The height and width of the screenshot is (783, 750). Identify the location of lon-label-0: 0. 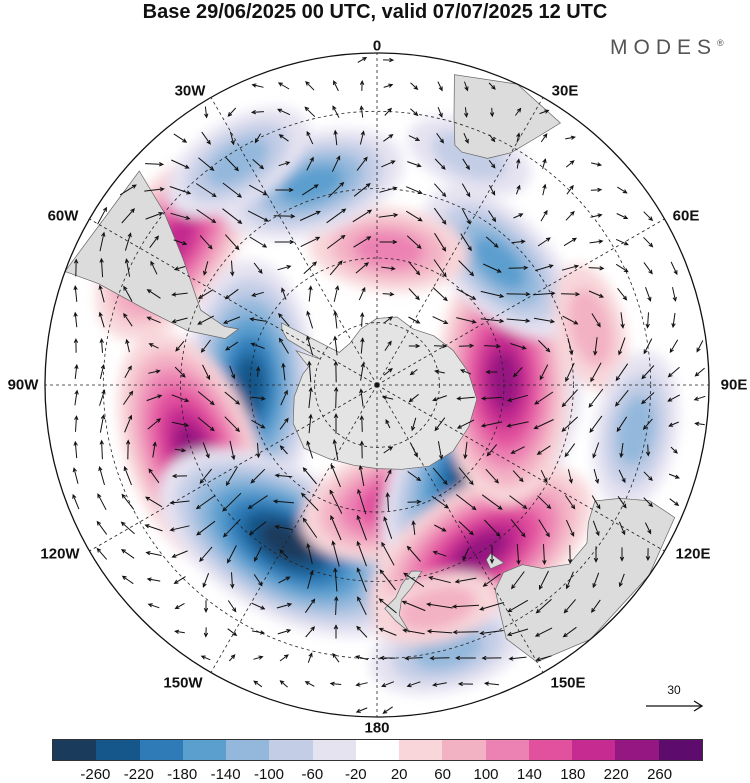
(377, 46).